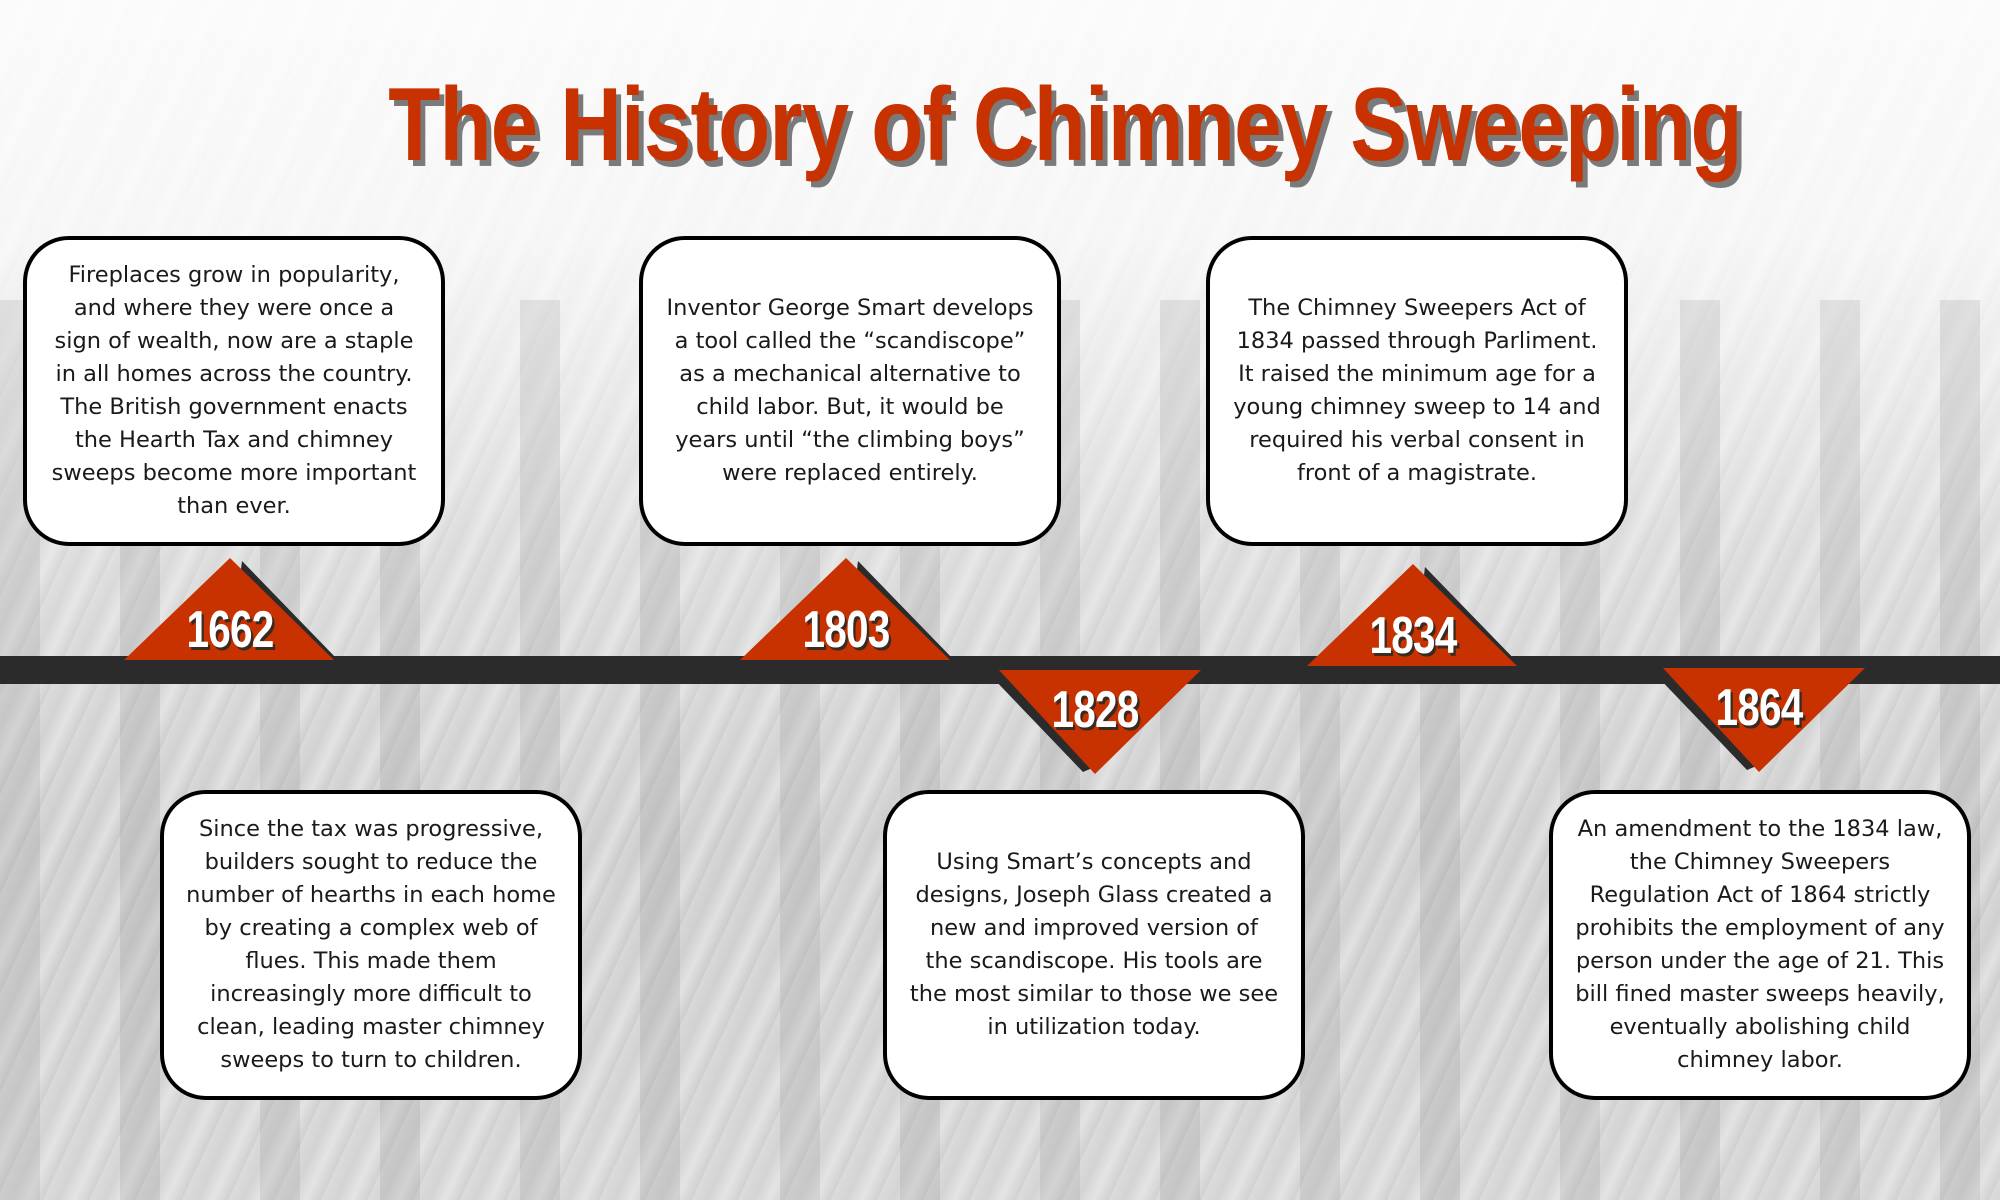 Image resolution: width=2000 pixels, height=1200 pixels. Describe the element at coordinates (1095, 710) in the screenshot. I see `year-label: 1828` at that location.